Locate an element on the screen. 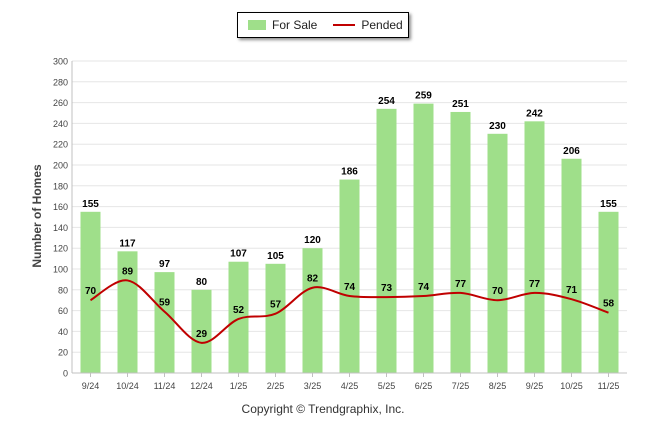 The image size is (646, 434). x-tick-label-9/25: 9/25 is located at coordinates (535, 386).